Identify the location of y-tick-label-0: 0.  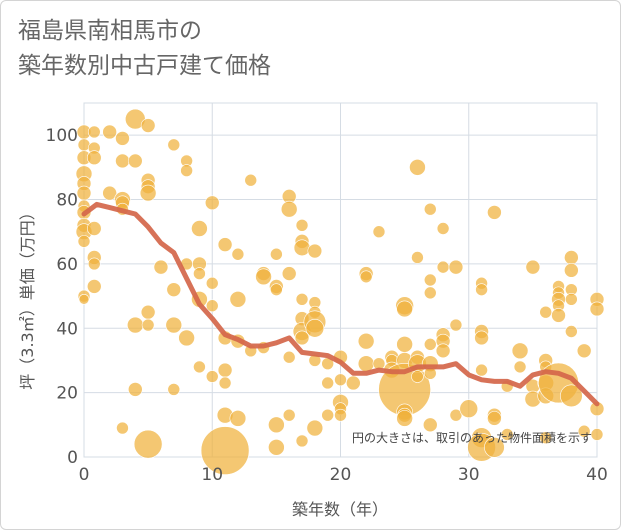
(72, 458).